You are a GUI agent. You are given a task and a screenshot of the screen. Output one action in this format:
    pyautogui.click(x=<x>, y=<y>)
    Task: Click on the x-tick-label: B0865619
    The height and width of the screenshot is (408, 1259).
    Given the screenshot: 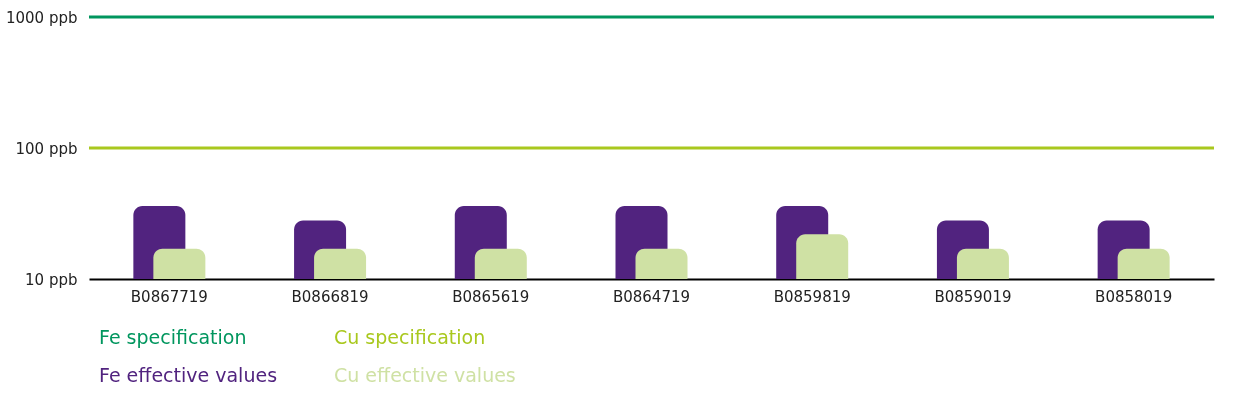 What is the action you would take?
    pyautogui.click(x=491, y=296)
    